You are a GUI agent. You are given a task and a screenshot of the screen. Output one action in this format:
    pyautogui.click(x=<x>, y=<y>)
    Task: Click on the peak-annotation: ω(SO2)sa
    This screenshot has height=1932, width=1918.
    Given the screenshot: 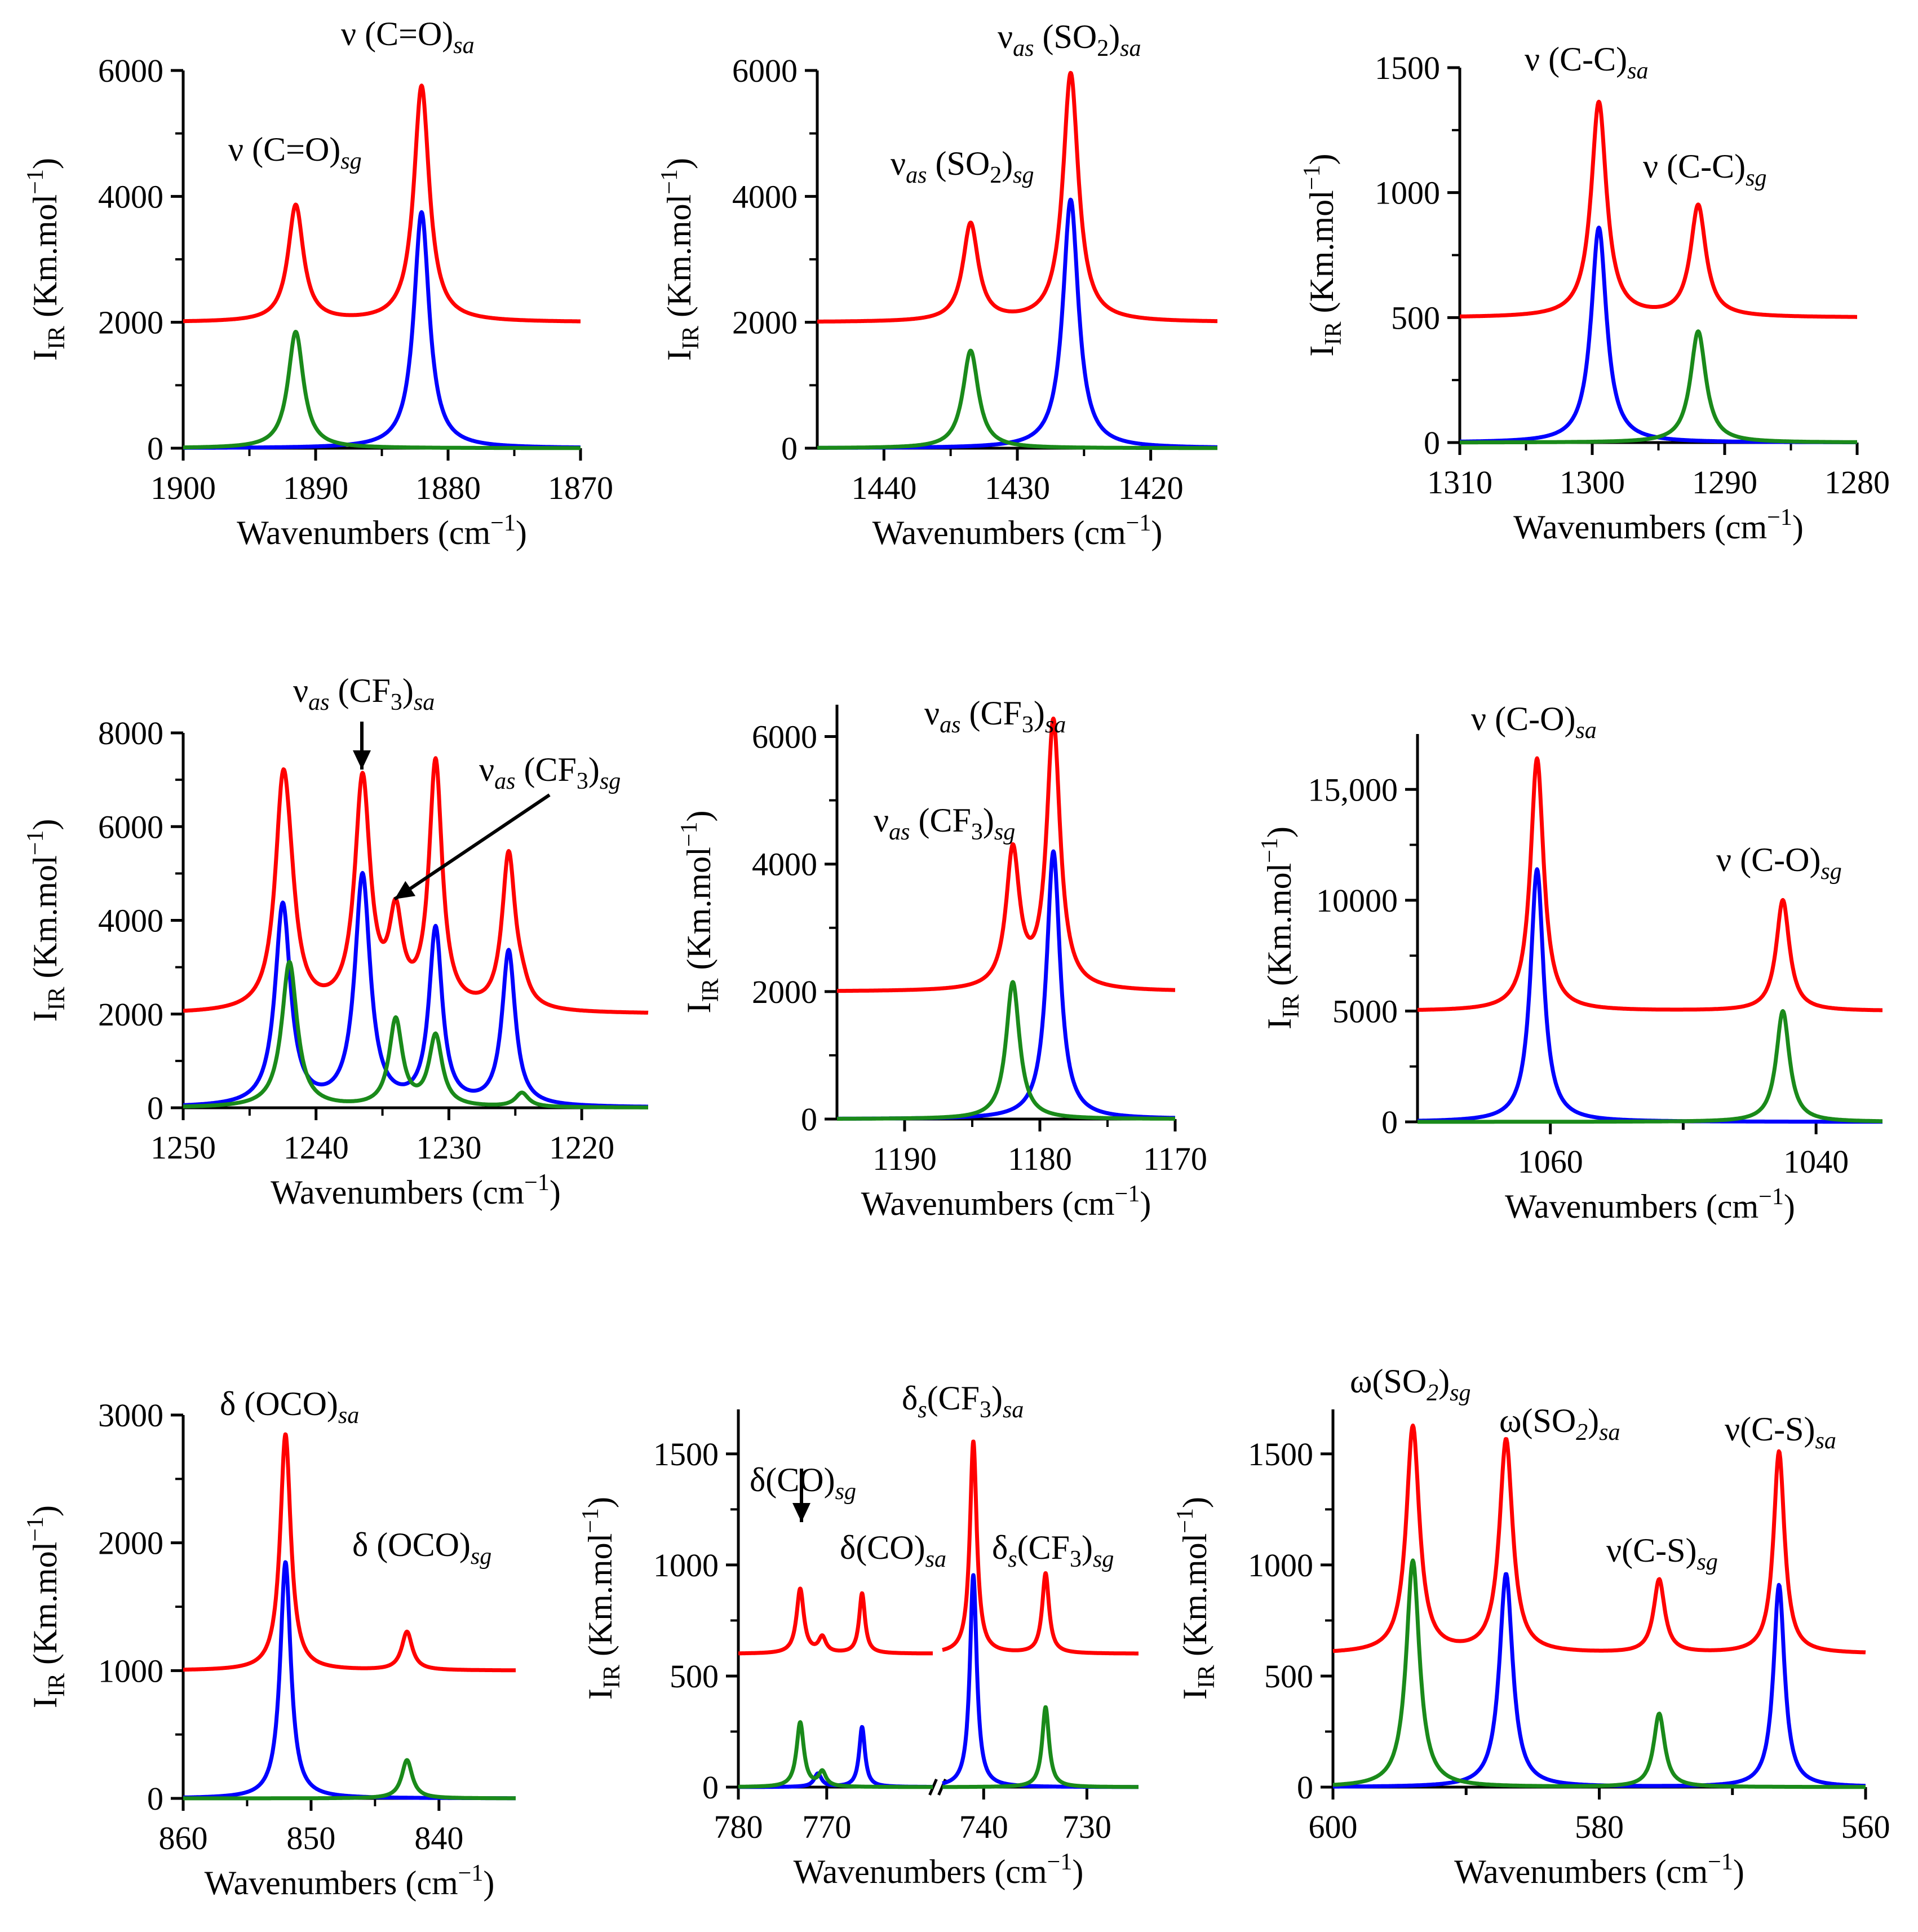 What is the action you would take?
    pyautogui.click(x=1559, y=1423)
    